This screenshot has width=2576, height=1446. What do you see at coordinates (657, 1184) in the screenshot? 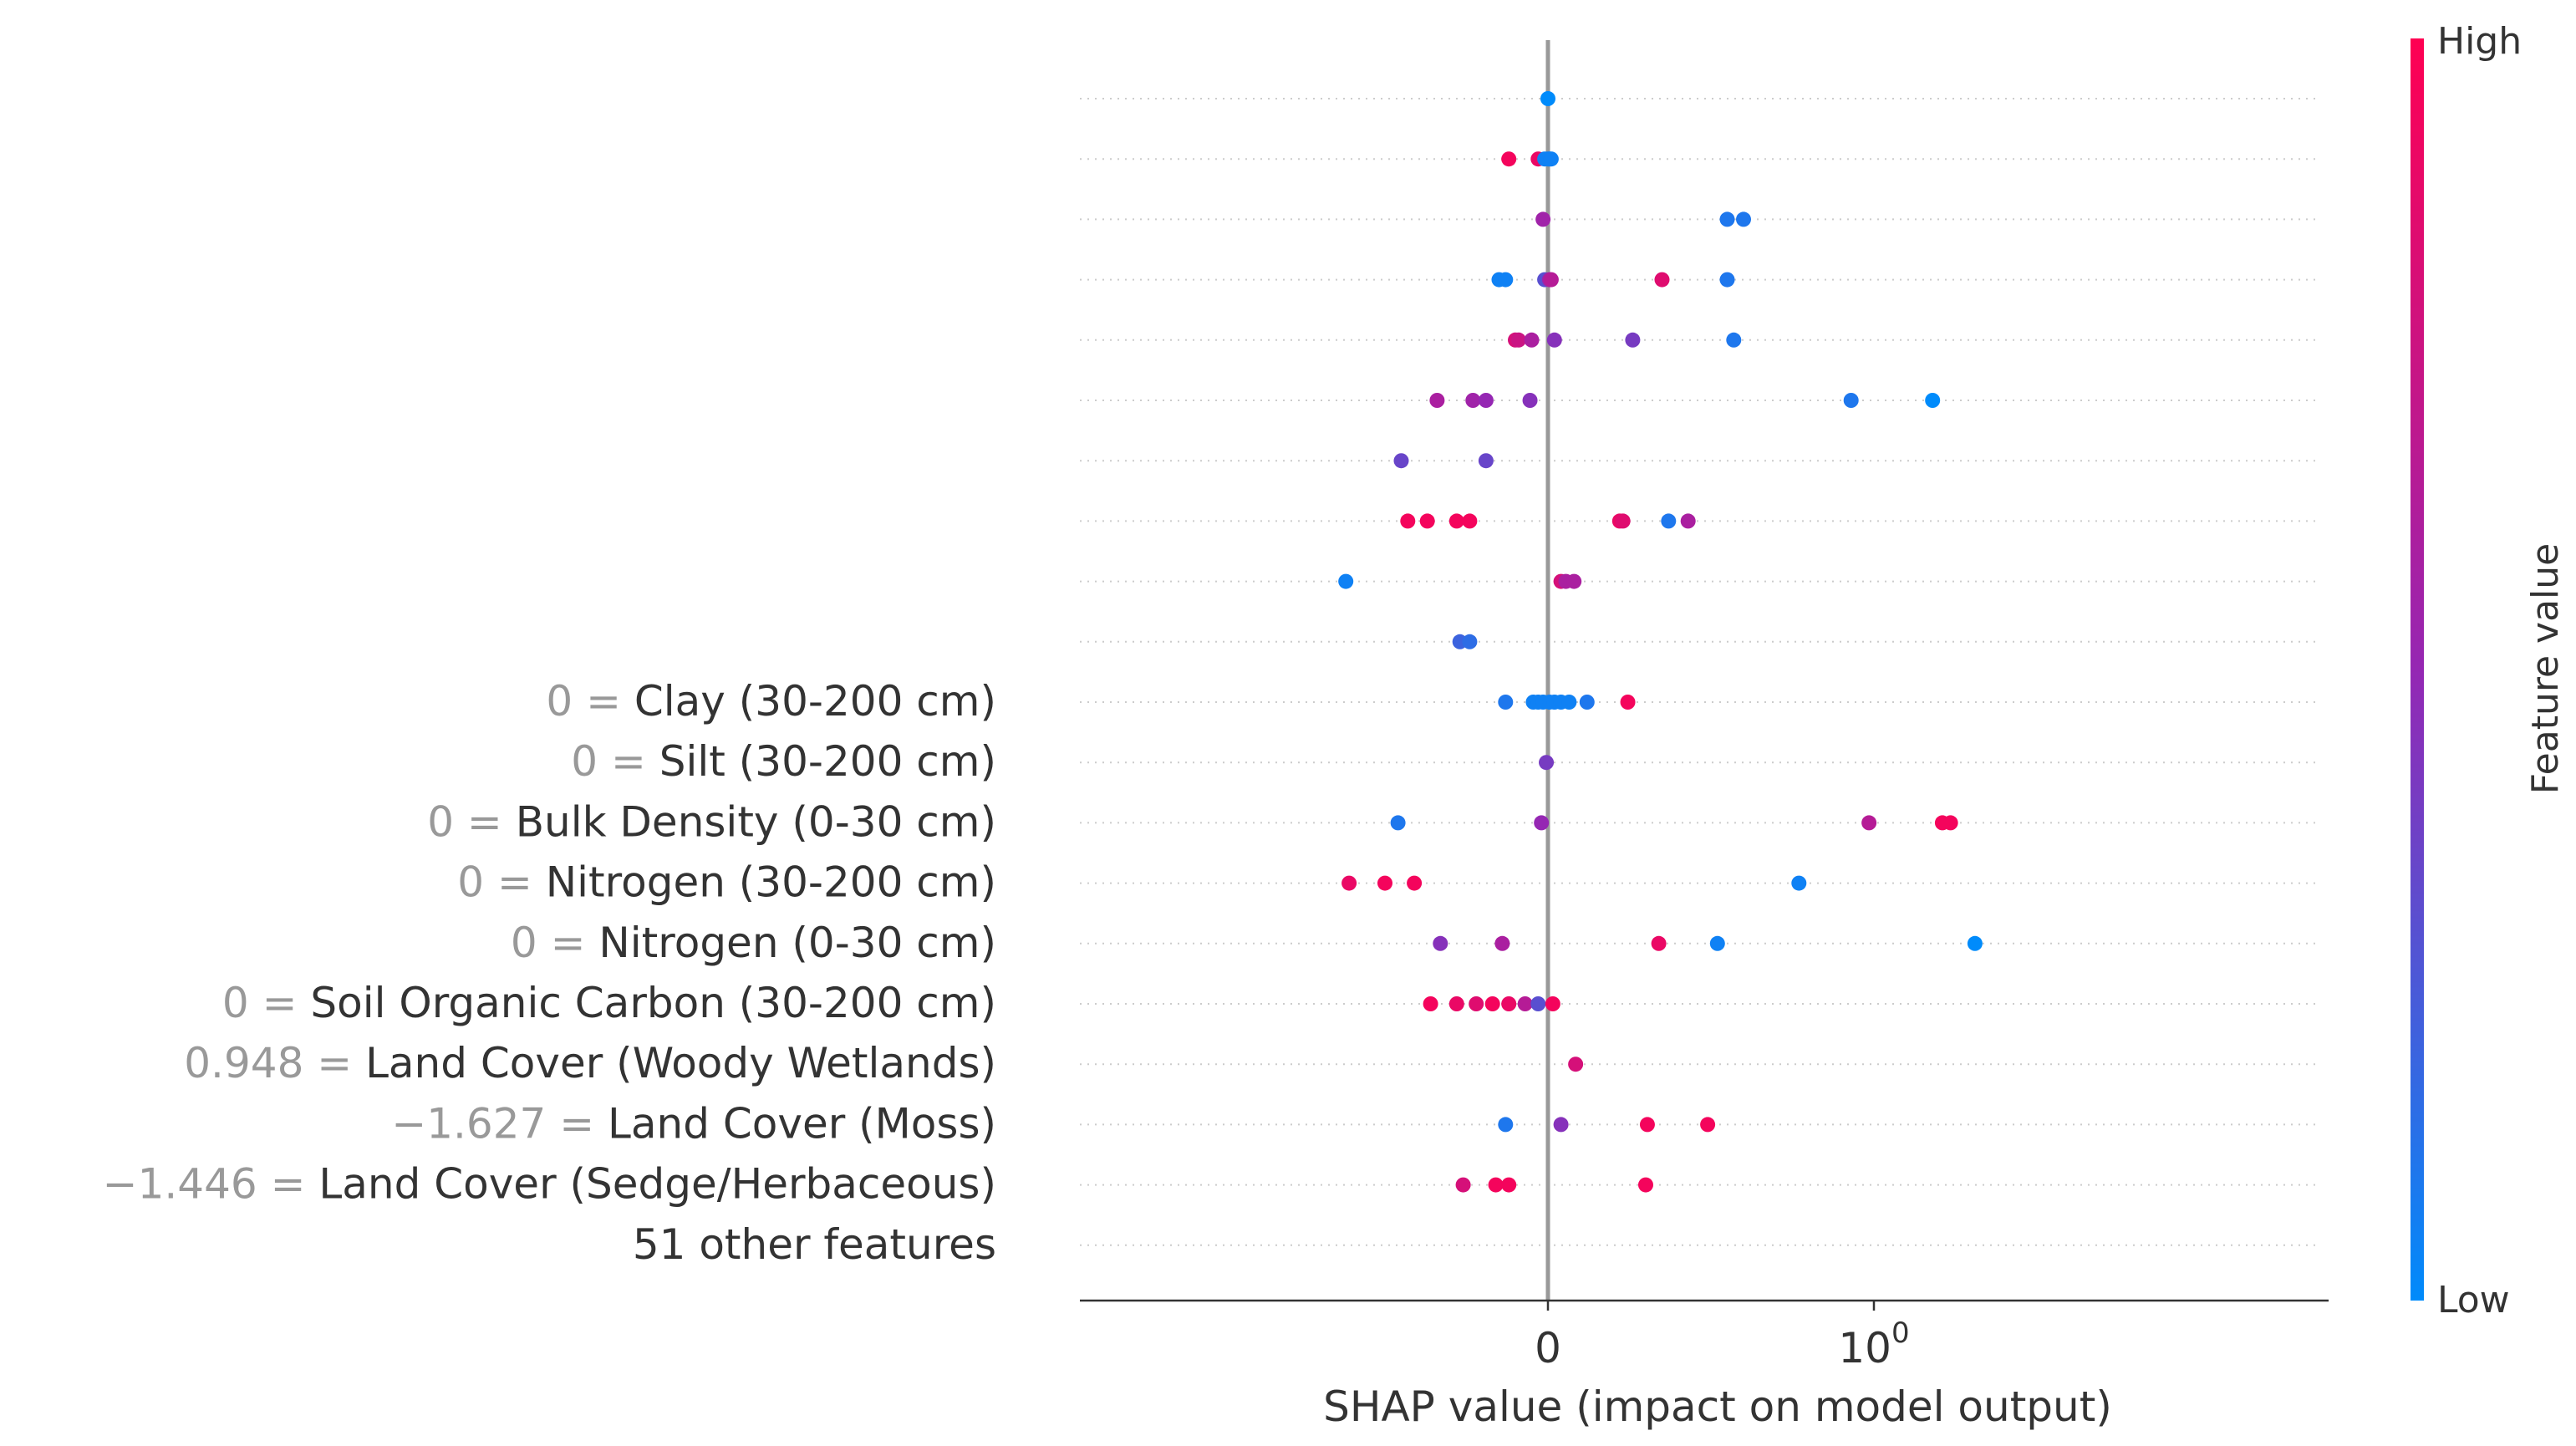
I see `feature-name: Land Cover (Sedge/Herbaceous)` at bounding box center [657, 1184].